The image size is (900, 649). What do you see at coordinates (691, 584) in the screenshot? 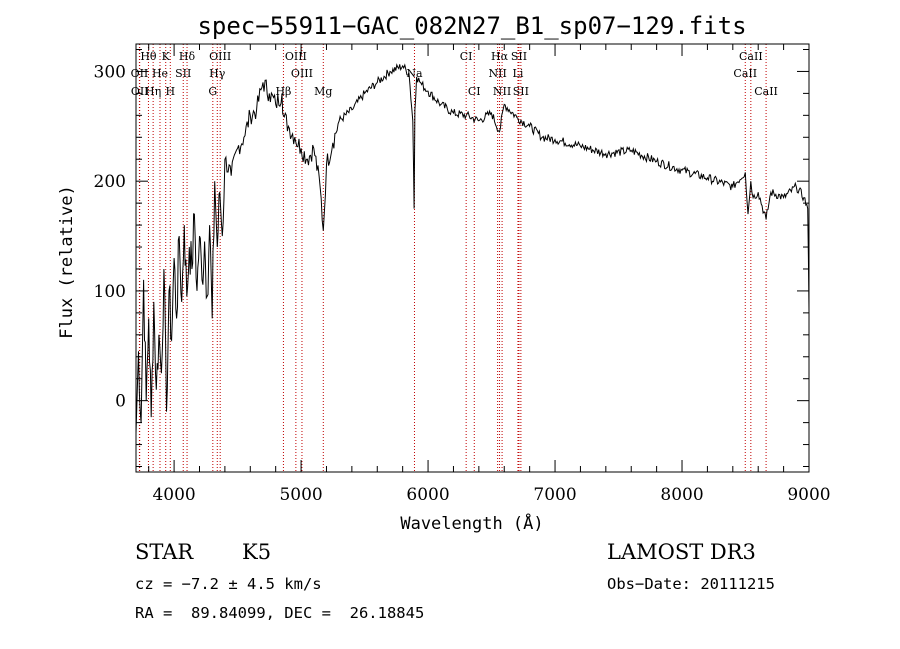
I see `observation-date: Obs−Date: 20111215` at bounding box center [691, 584].